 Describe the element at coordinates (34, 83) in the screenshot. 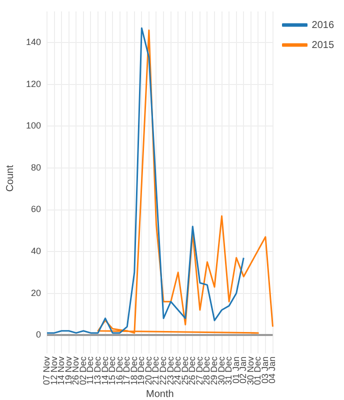

I see `y-tick-label: 120` at that location.